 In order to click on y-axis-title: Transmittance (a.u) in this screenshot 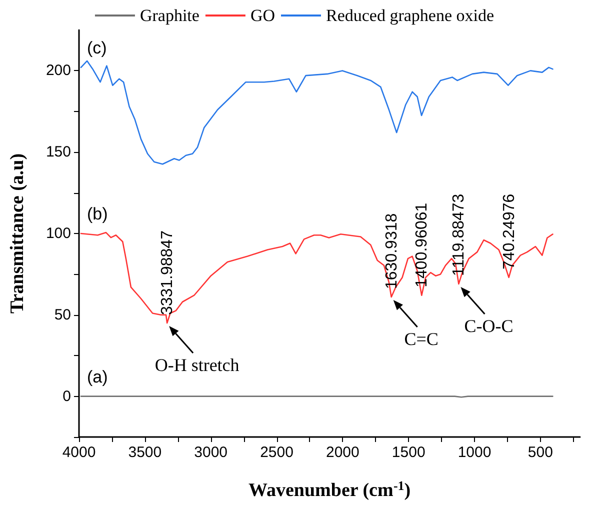, I will do `click(17, 233)`.